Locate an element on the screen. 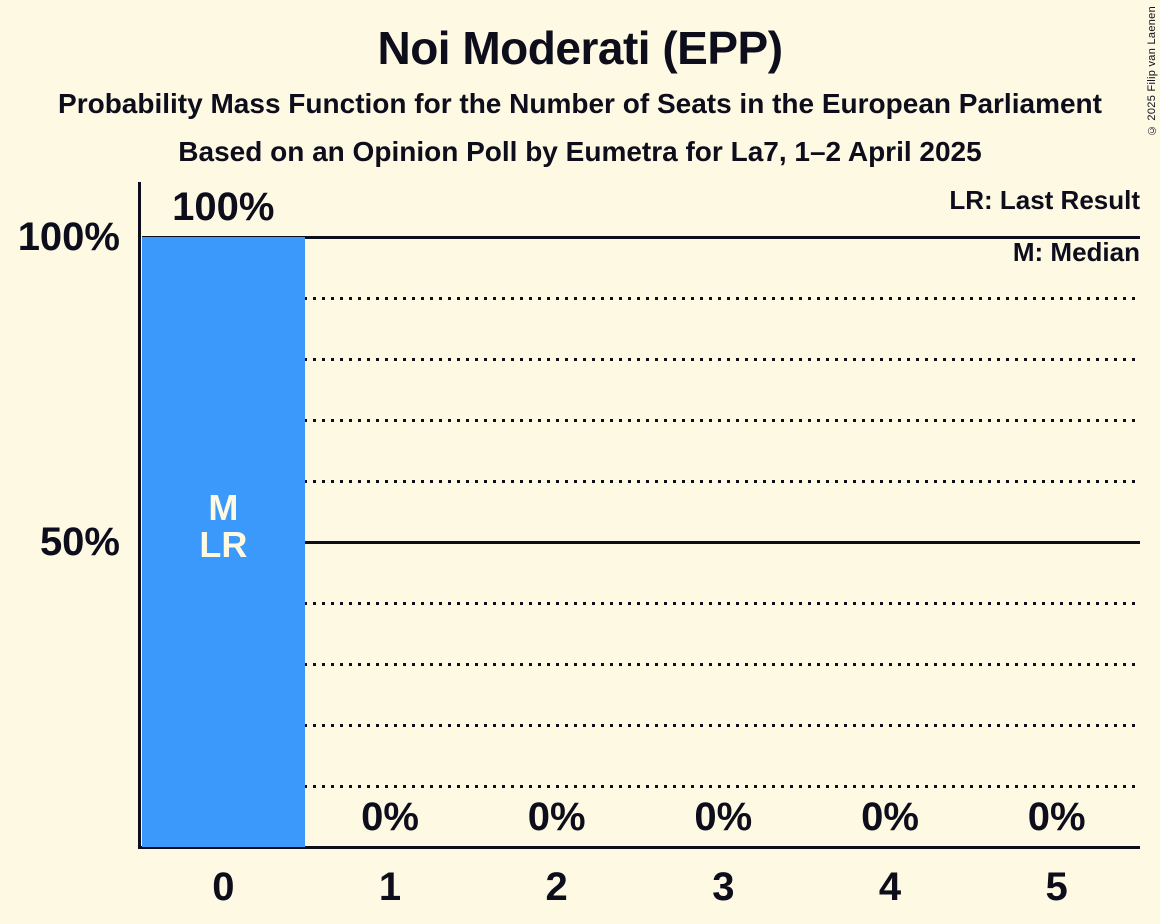 Image resolution: width=1160 pixels, height=924 pixels. bar-annotation-median-last-result: M LR is located at coordinates (223, 526).